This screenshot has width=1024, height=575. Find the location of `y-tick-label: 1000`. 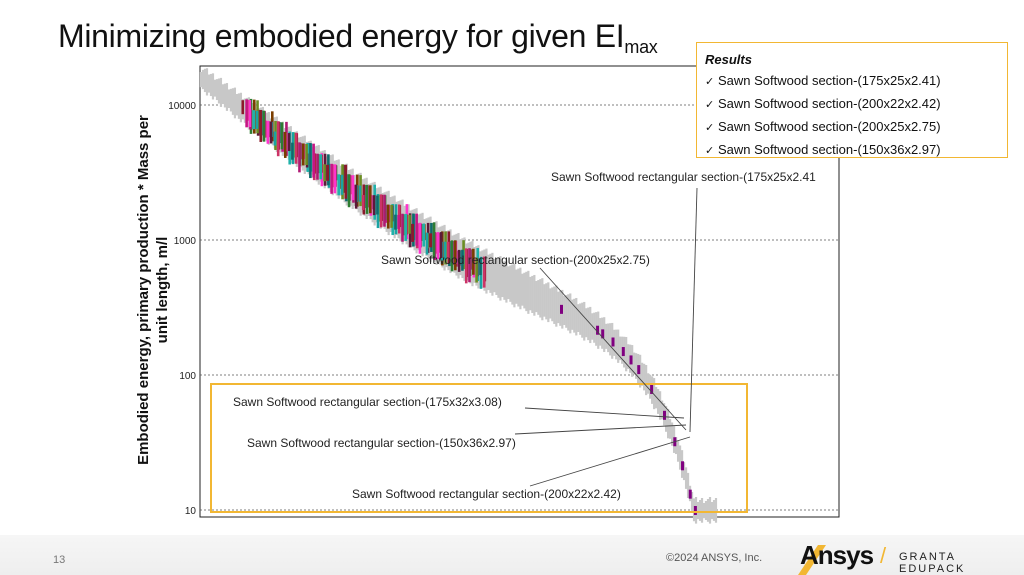

y-tick-label: 1000 is located at coordinates (185, 241).